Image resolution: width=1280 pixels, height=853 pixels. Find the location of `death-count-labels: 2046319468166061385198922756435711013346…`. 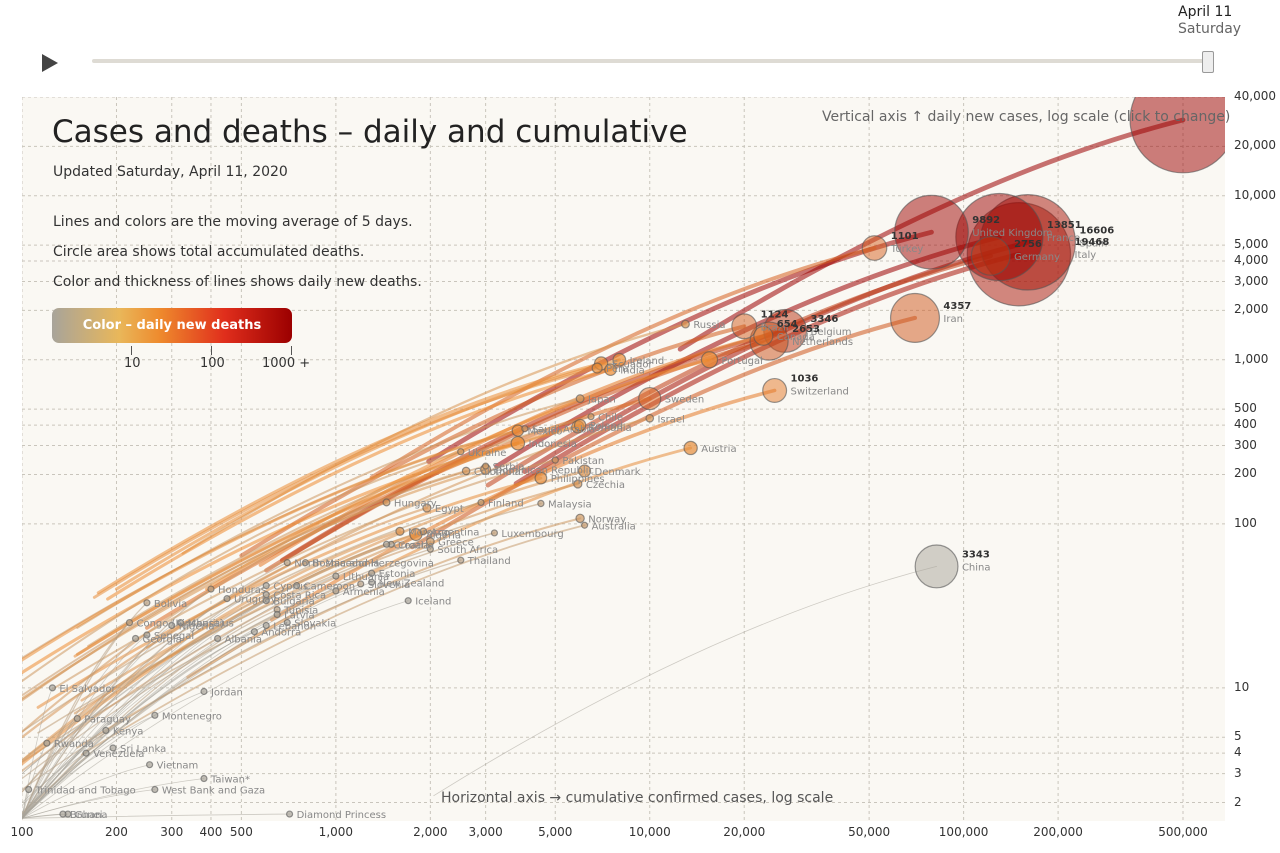

death-count-labels: 2046319468166061385198922756435711013346… is located at coordinates (938, 387).